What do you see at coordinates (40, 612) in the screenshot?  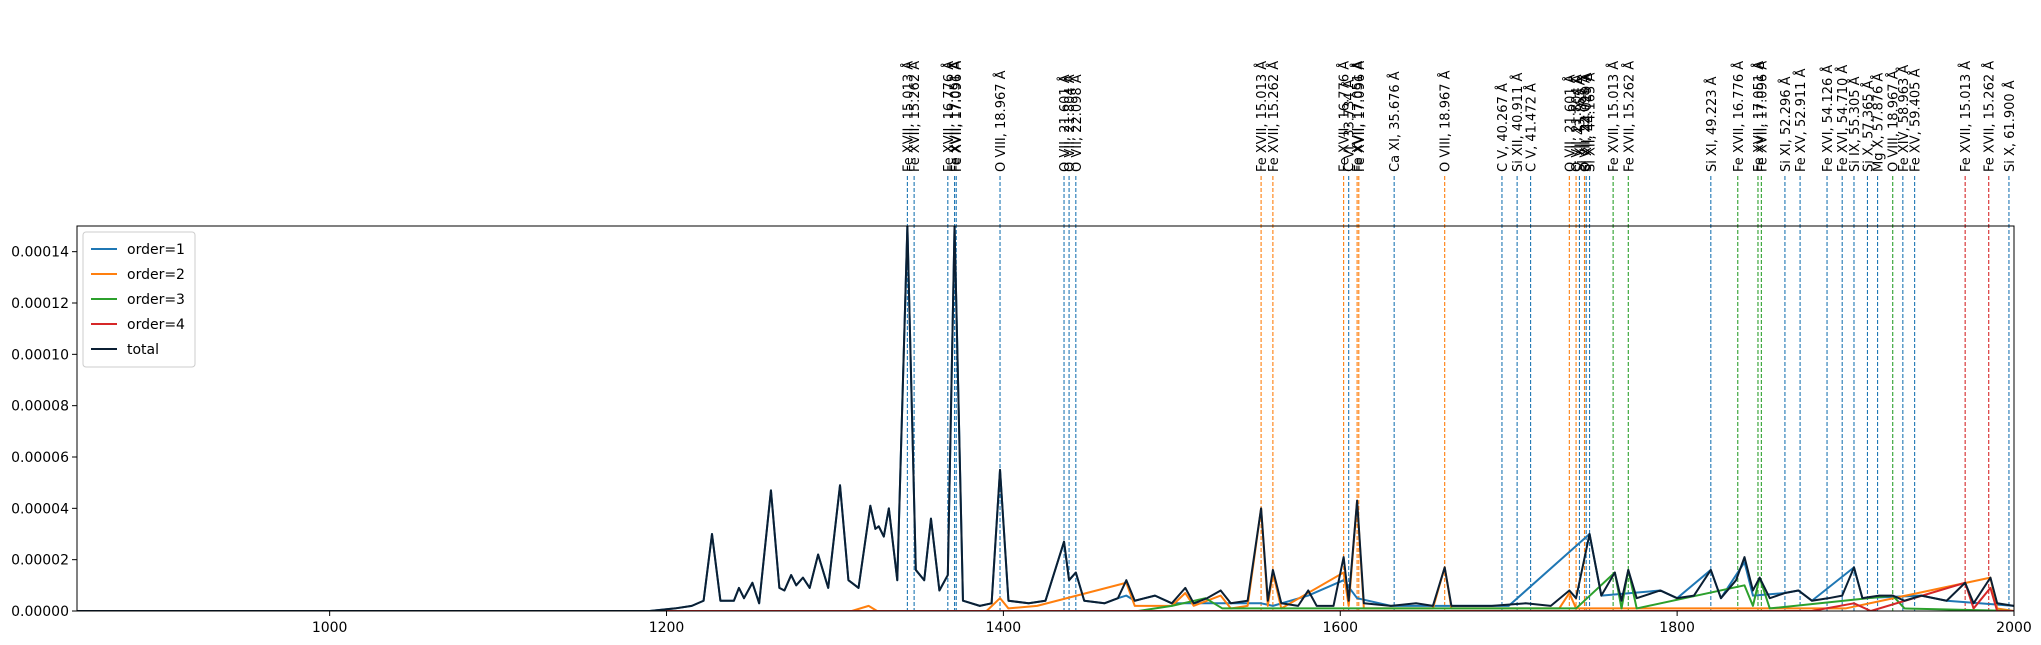 I see `y-tick-label: 0.00000` at bounding box center [40, 612].